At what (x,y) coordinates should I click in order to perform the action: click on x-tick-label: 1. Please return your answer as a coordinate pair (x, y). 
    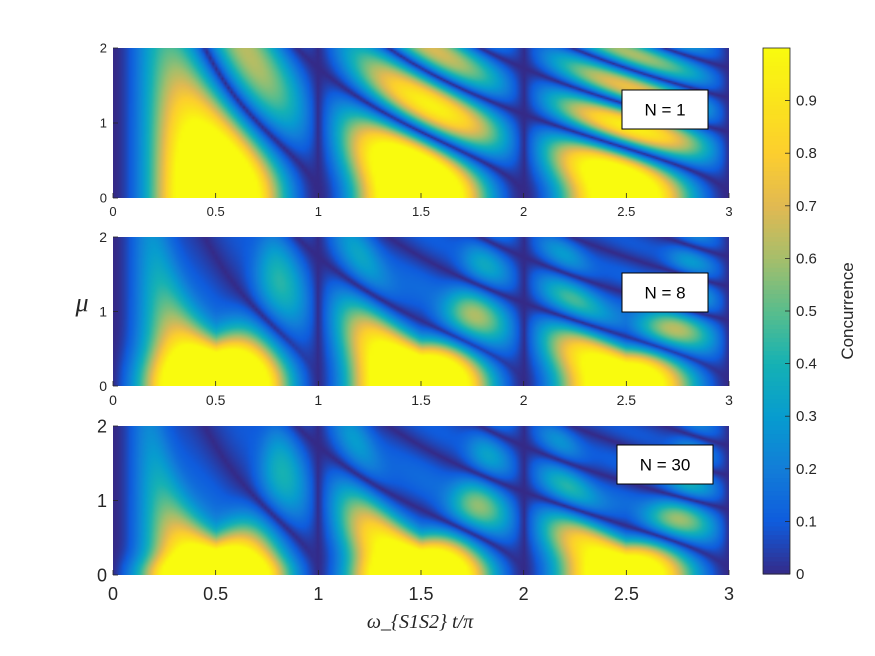
    Looking at the image, I should click on (318, 594).